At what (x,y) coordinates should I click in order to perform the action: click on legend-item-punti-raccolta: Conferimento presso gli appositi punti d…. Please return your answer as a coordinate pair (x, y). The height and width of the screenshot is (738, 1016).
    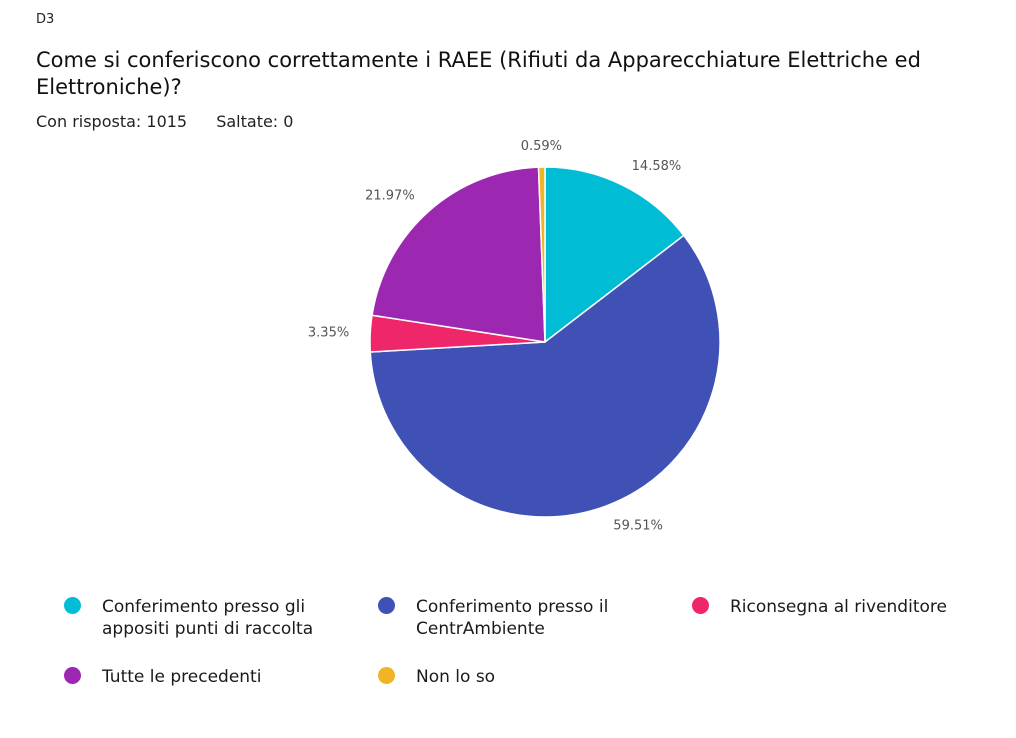
    Looking at the image, I should click on (213, 618).